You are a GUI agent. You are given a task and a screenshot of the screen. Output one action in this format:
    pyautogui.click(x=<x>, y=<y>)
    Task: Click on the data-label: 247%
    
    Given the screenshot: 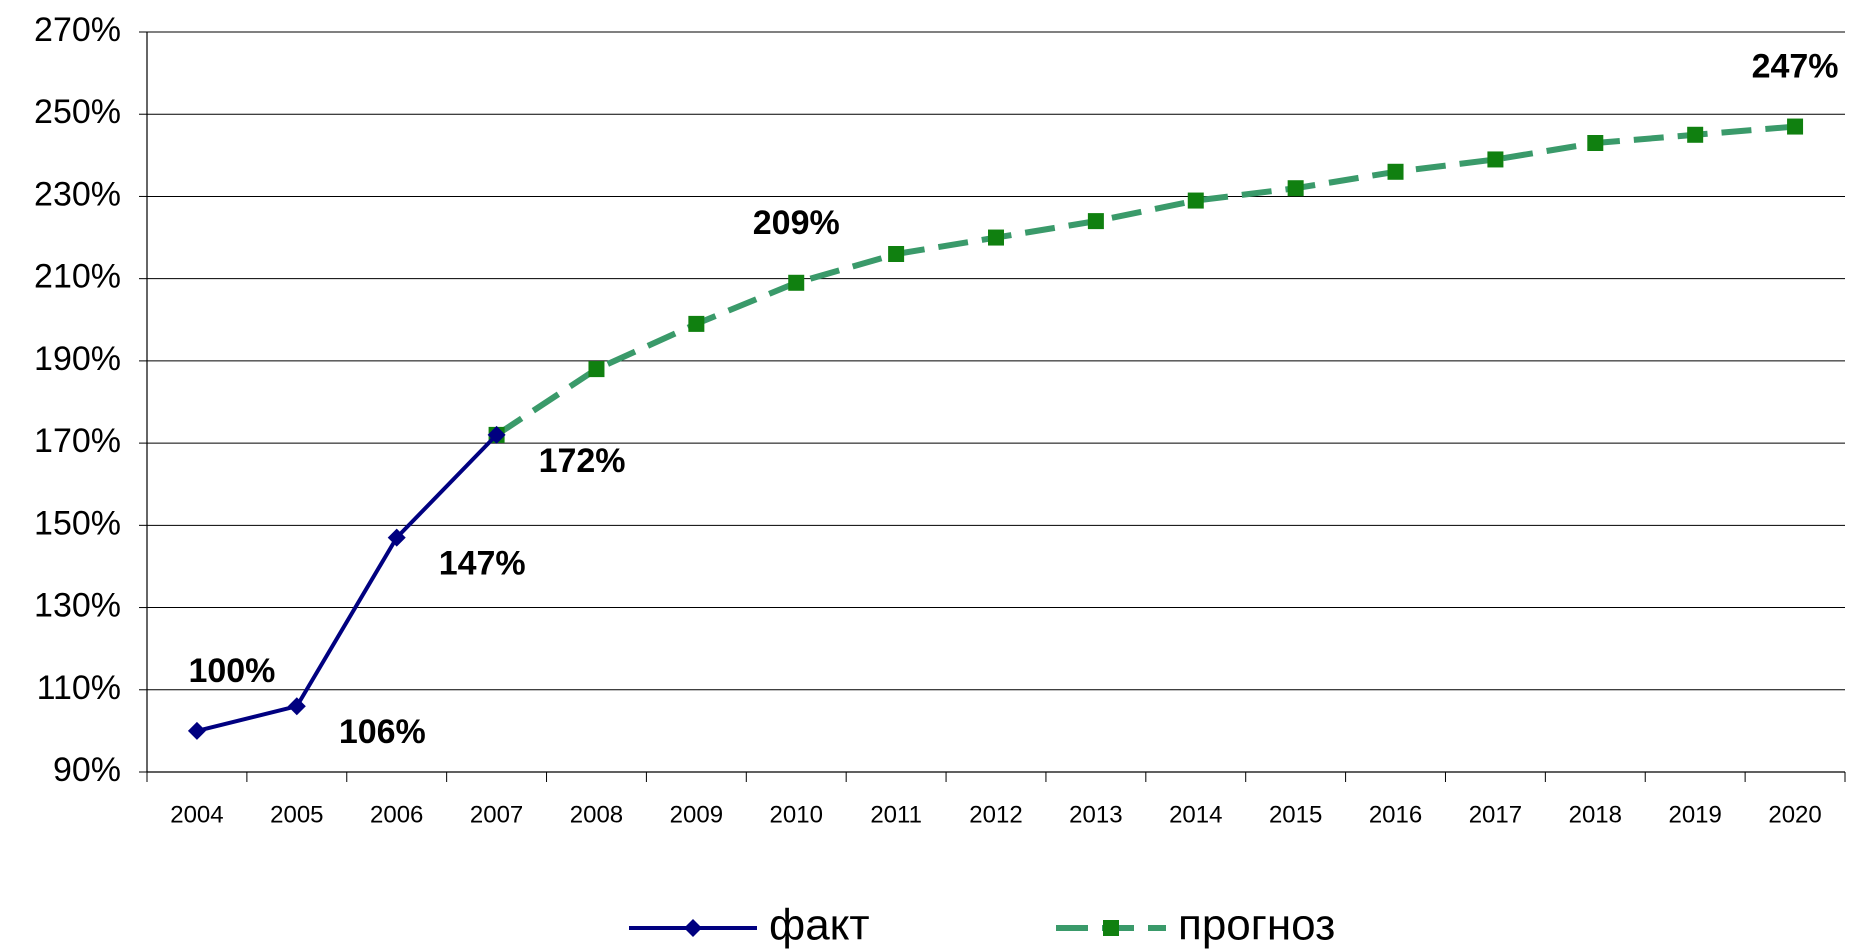 What is the action you would take?
    pyautogui.click(x=1795, y=67)
    